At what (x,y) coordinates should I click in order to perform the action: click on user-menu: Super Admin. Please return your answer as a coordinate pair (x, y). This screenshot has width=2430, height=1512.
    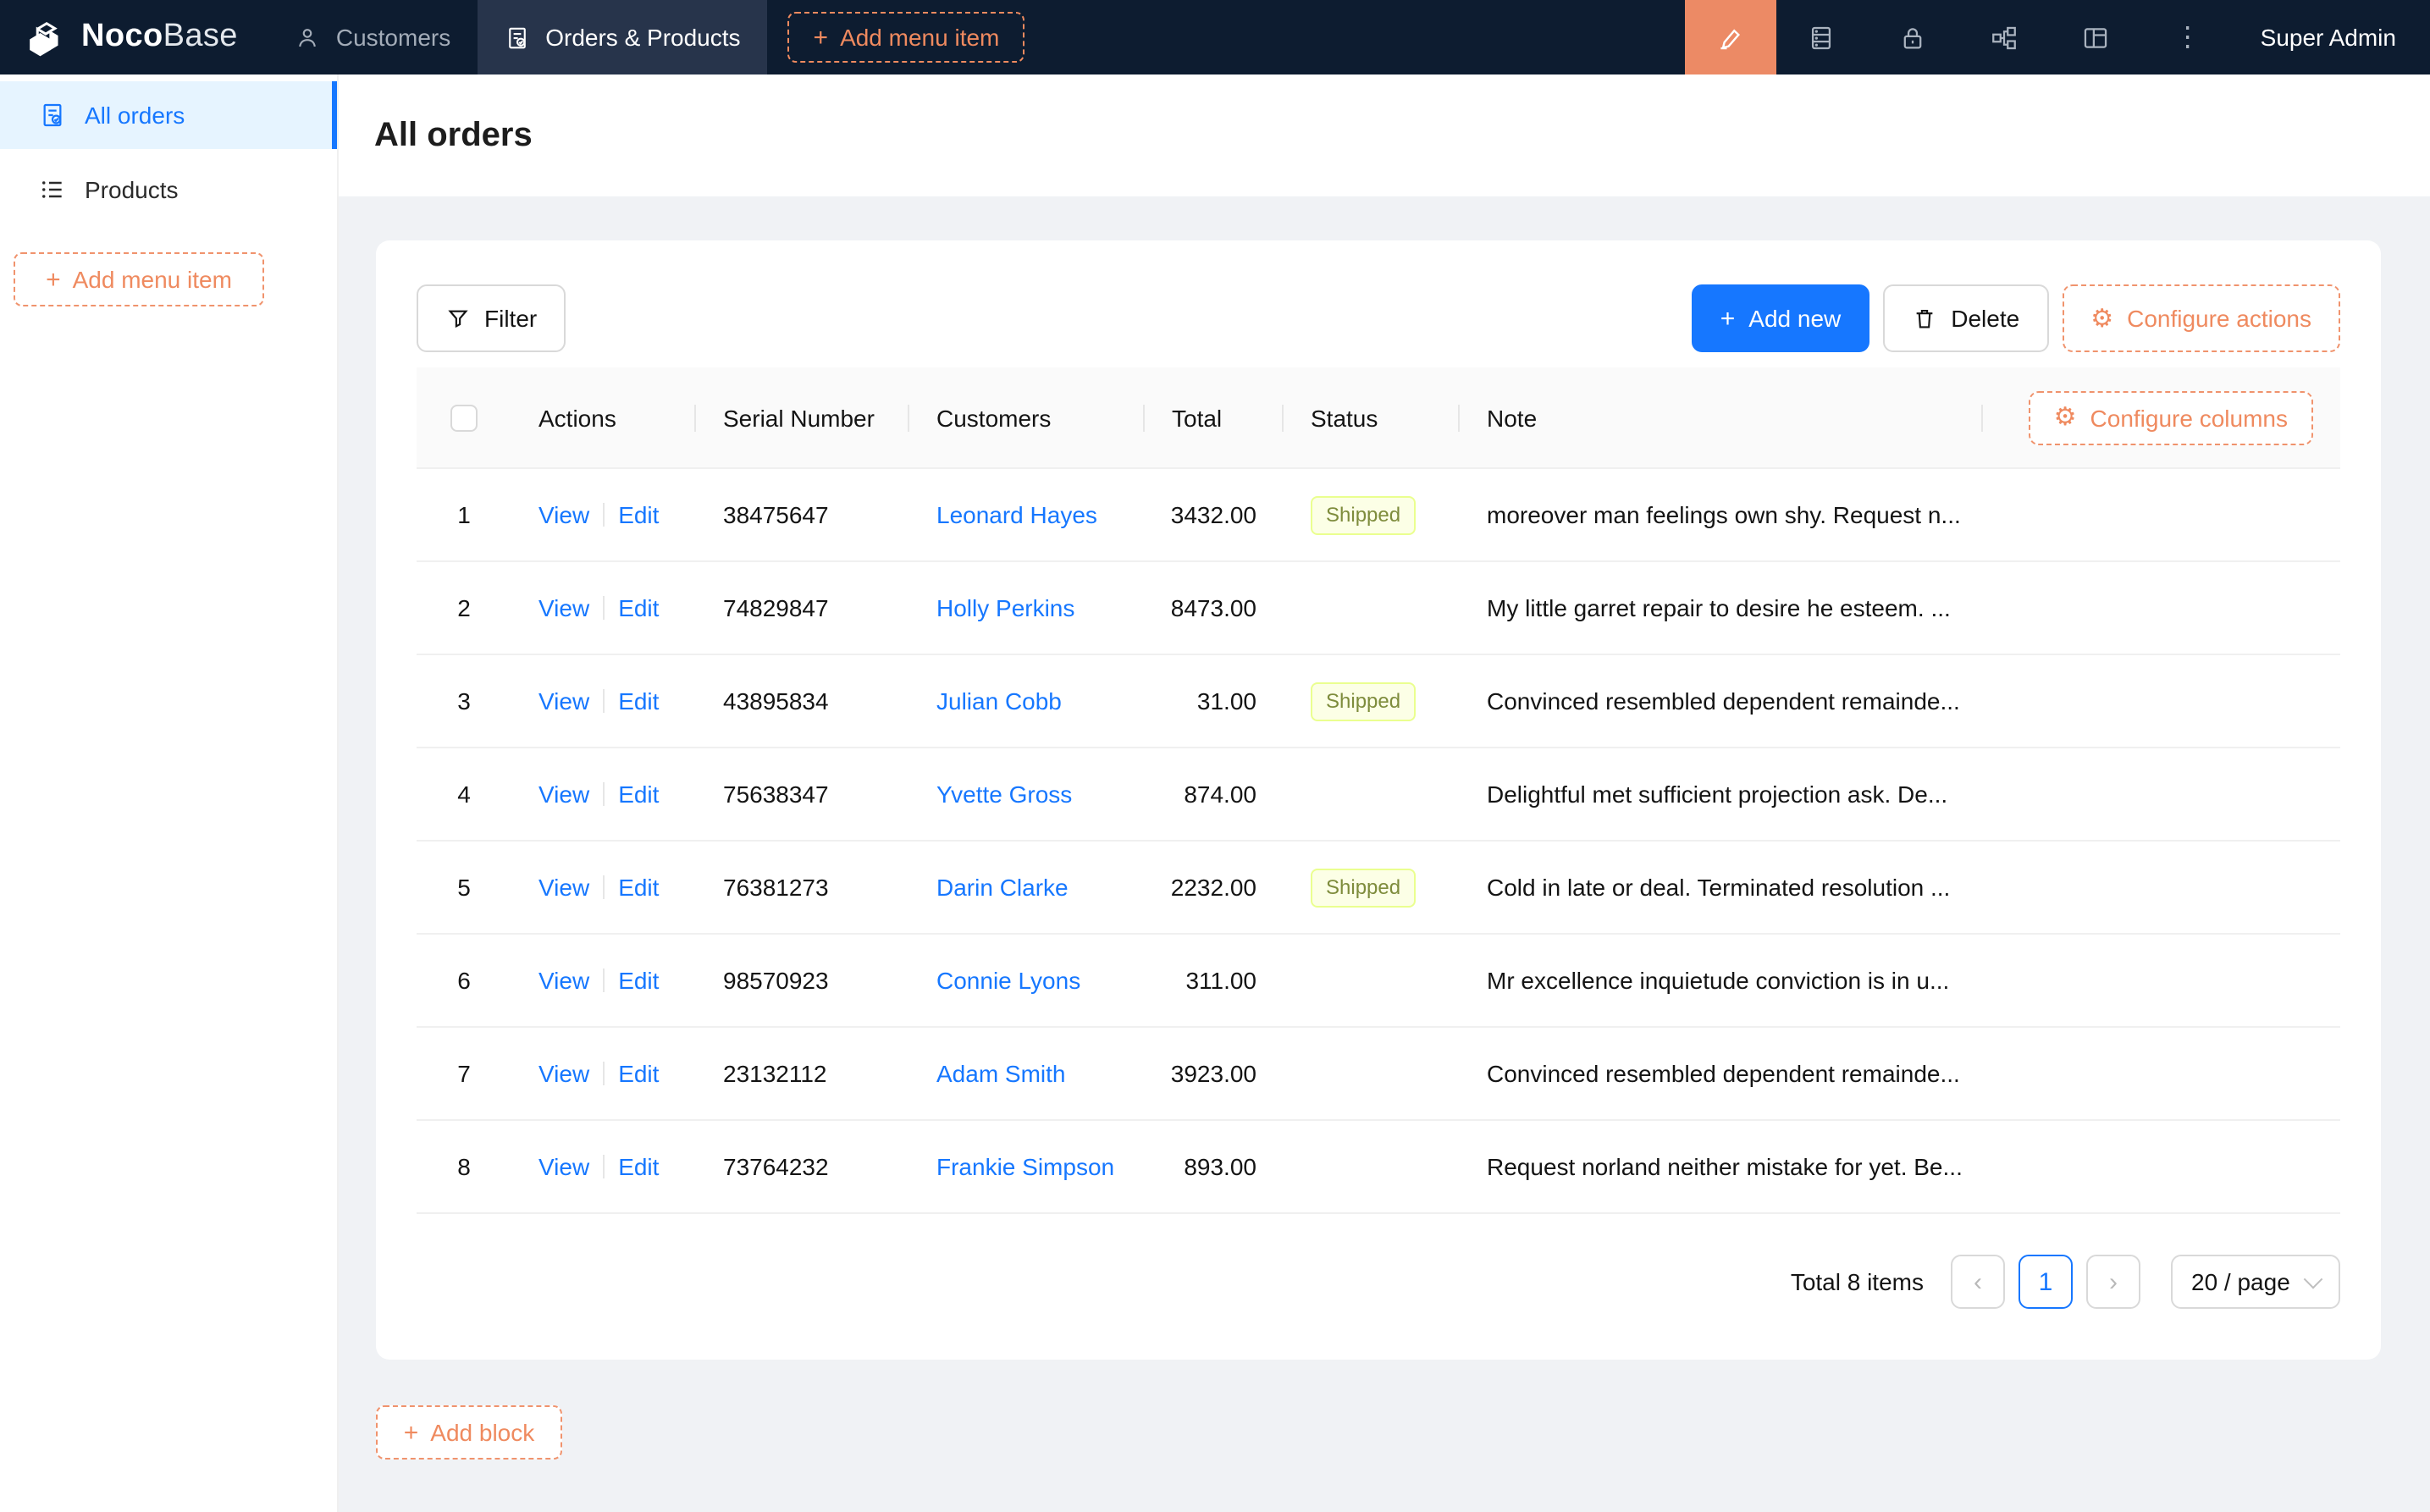
    Looking at the image, I should click on (2332, 37).